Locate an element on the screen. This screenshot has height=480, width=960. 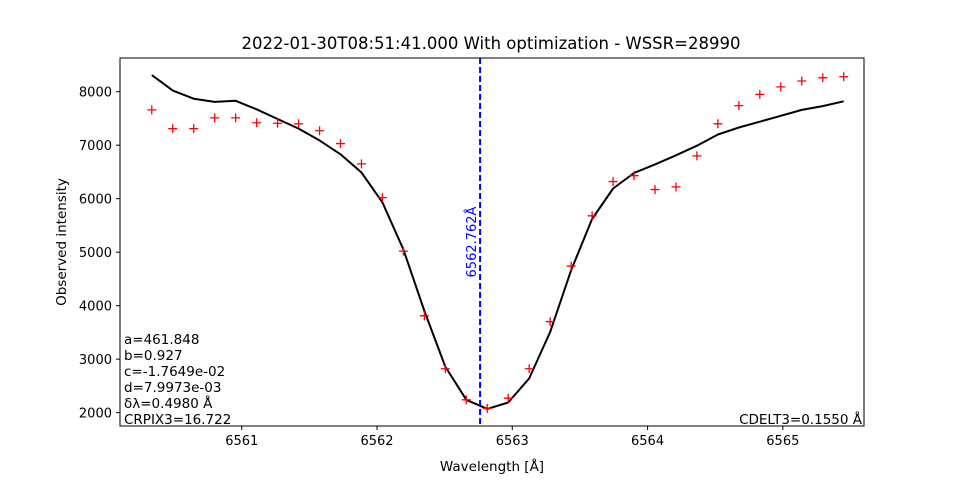
y-tick-label: 4000 is located at coordinates (95, 307).